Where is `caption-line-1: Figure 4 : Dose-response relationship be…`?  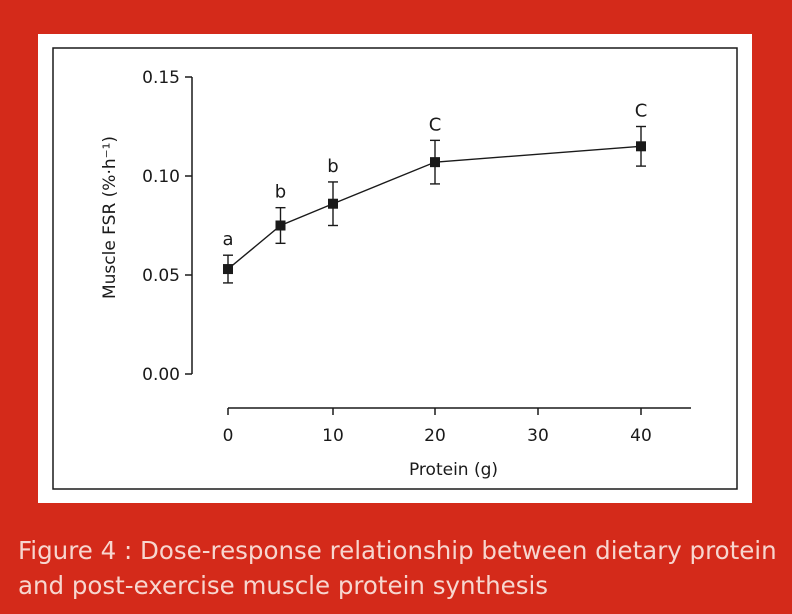 caption-line-1: Figure 4 : Dose-response relationship be… is located at coordinates (397, 550).